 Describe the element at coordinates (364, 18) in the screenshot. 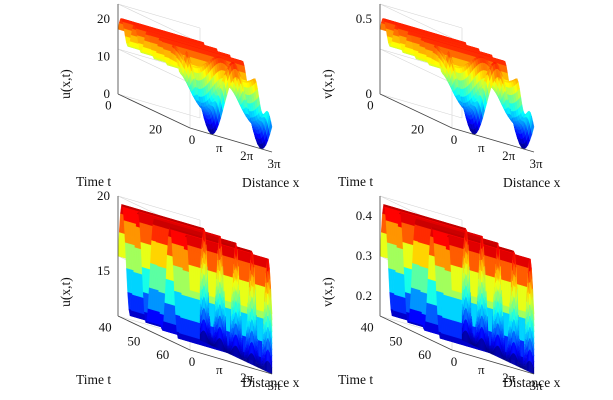

I see `z-tick-label: 0.5` at that location.